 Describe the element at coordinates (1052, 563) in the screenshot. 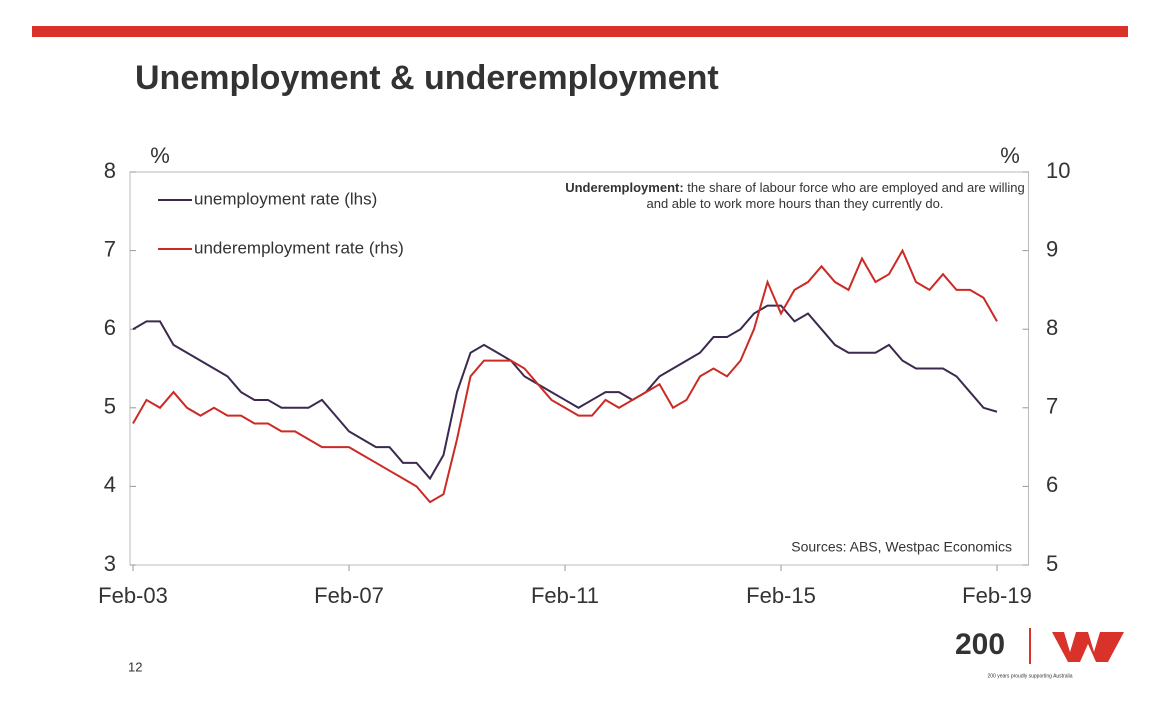

I see `y2-tick-label: 5` at that location.